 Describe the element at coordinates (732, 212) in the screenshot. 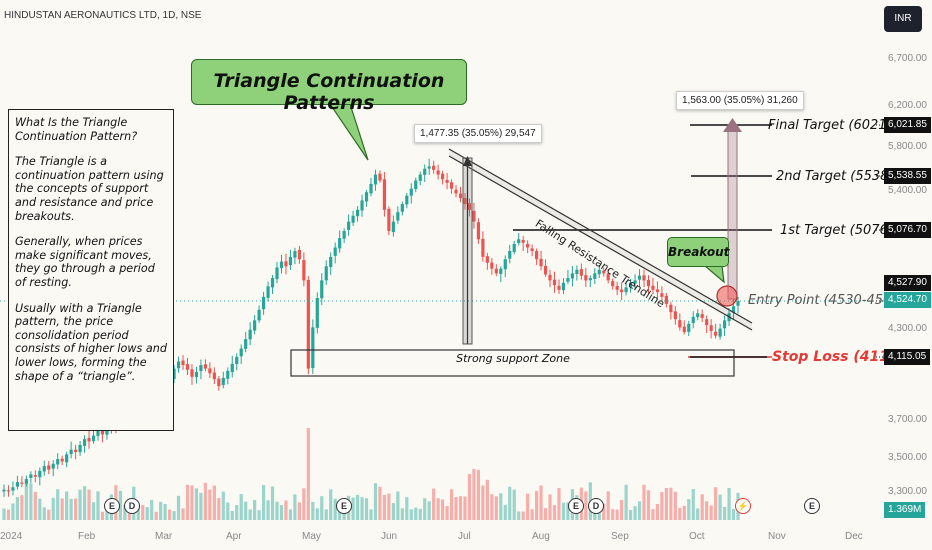

I see `measure-bar-right` at that location.